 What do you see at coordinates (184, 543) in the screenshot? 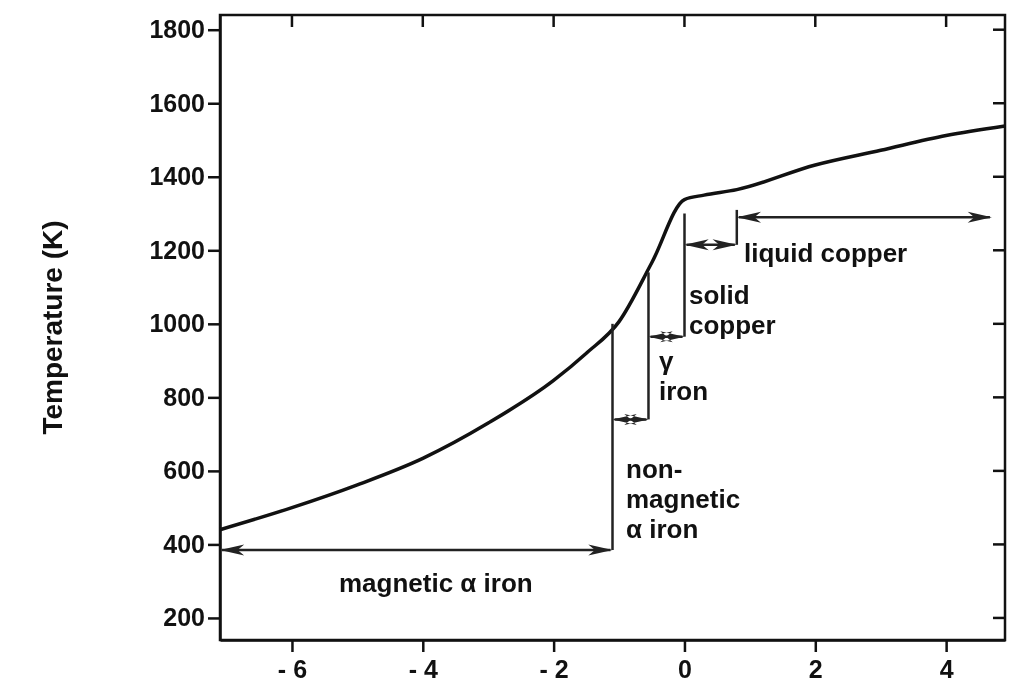
I see `y-tick-label: 400` at bounding box center [184, 543].